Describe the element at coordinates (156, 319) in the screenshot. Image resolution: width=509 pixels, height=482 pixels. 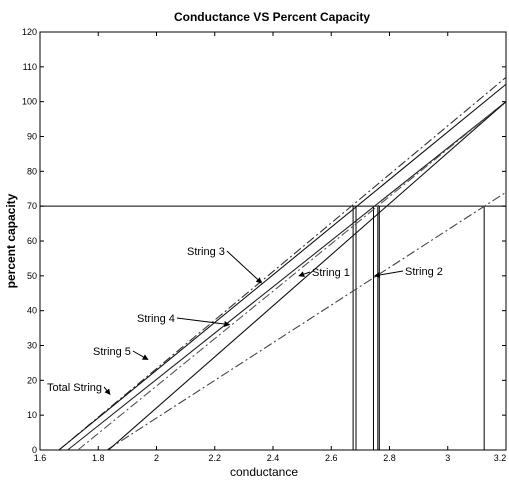
I see `series-annotation: String 4` at that location.